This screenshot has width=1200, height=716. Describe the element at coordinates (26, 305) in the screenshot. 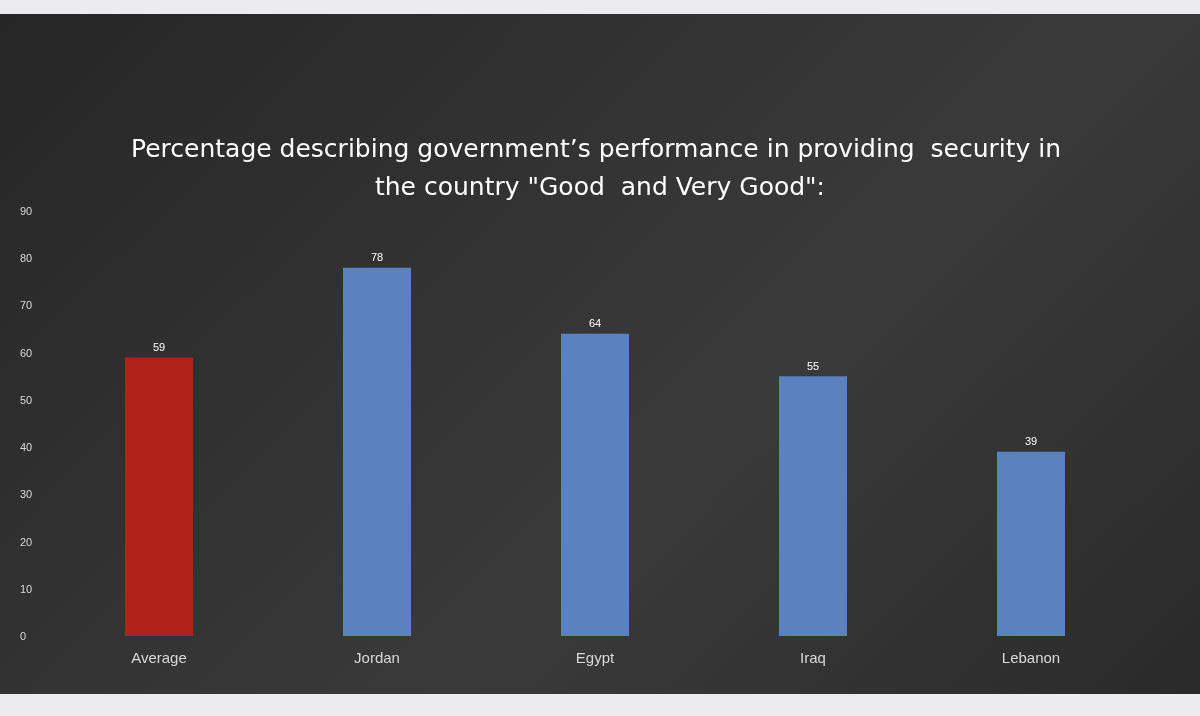

I see `y-tick-label: 70` at that location.